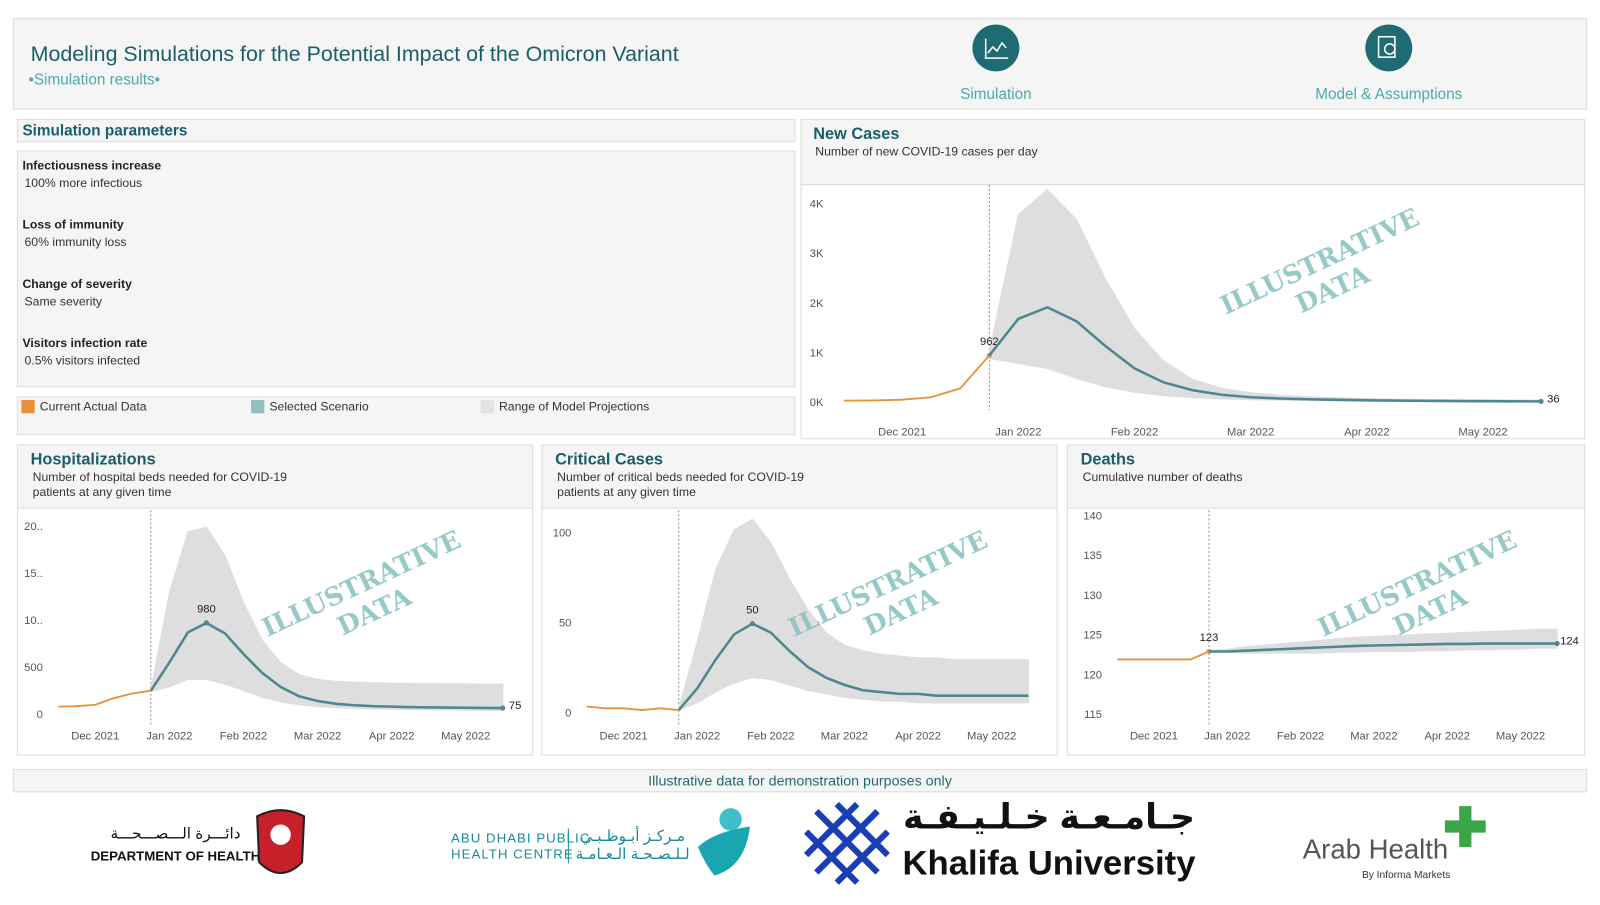  I want to click on params-panel, so click(406, 269).